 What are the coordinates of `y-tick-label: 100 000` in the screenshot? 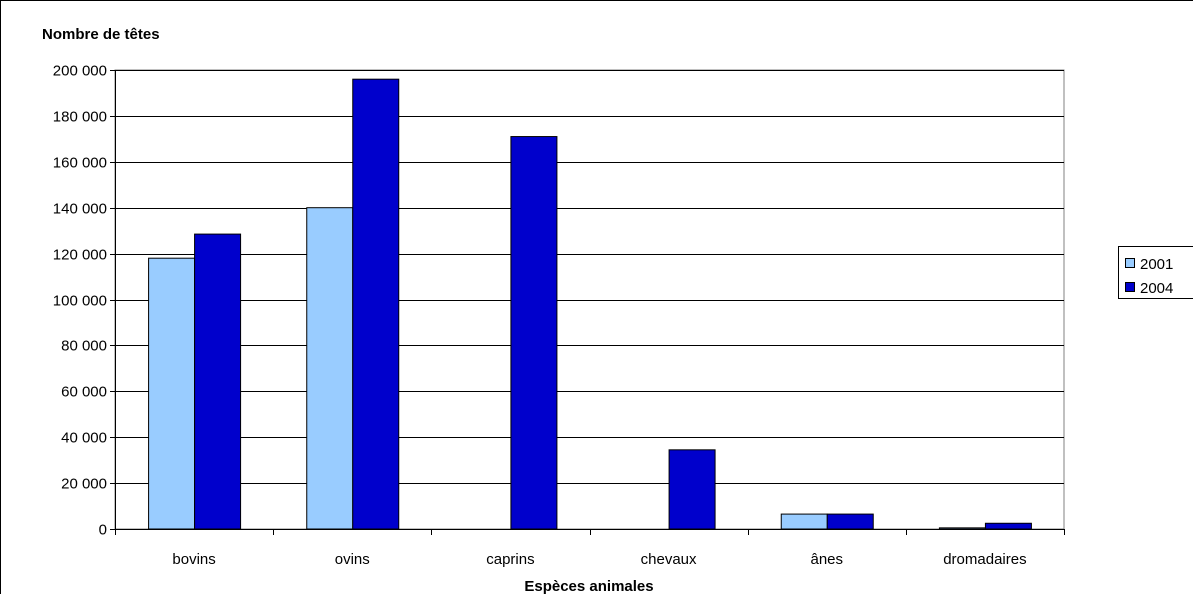 It's located at (80, 301).